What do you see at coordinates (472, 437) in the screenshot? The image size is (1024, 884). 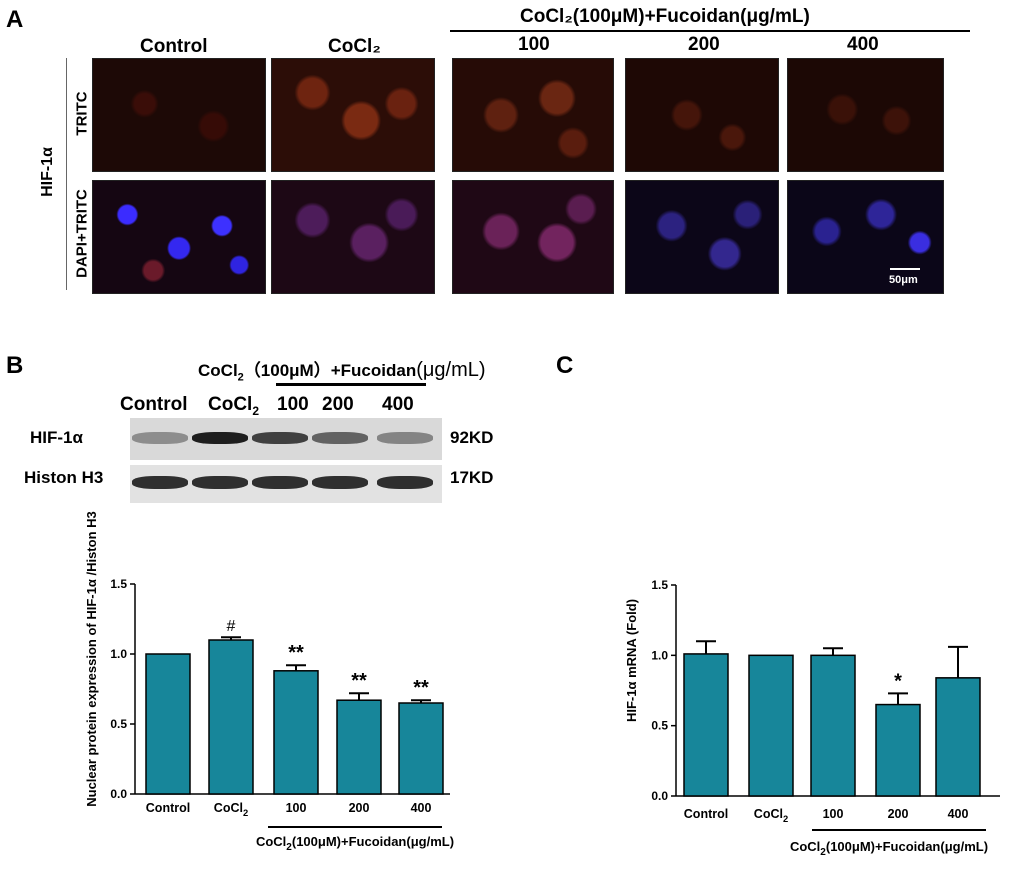 I see `blot-size-hif: 92KD` at bounding box center [472, 437].